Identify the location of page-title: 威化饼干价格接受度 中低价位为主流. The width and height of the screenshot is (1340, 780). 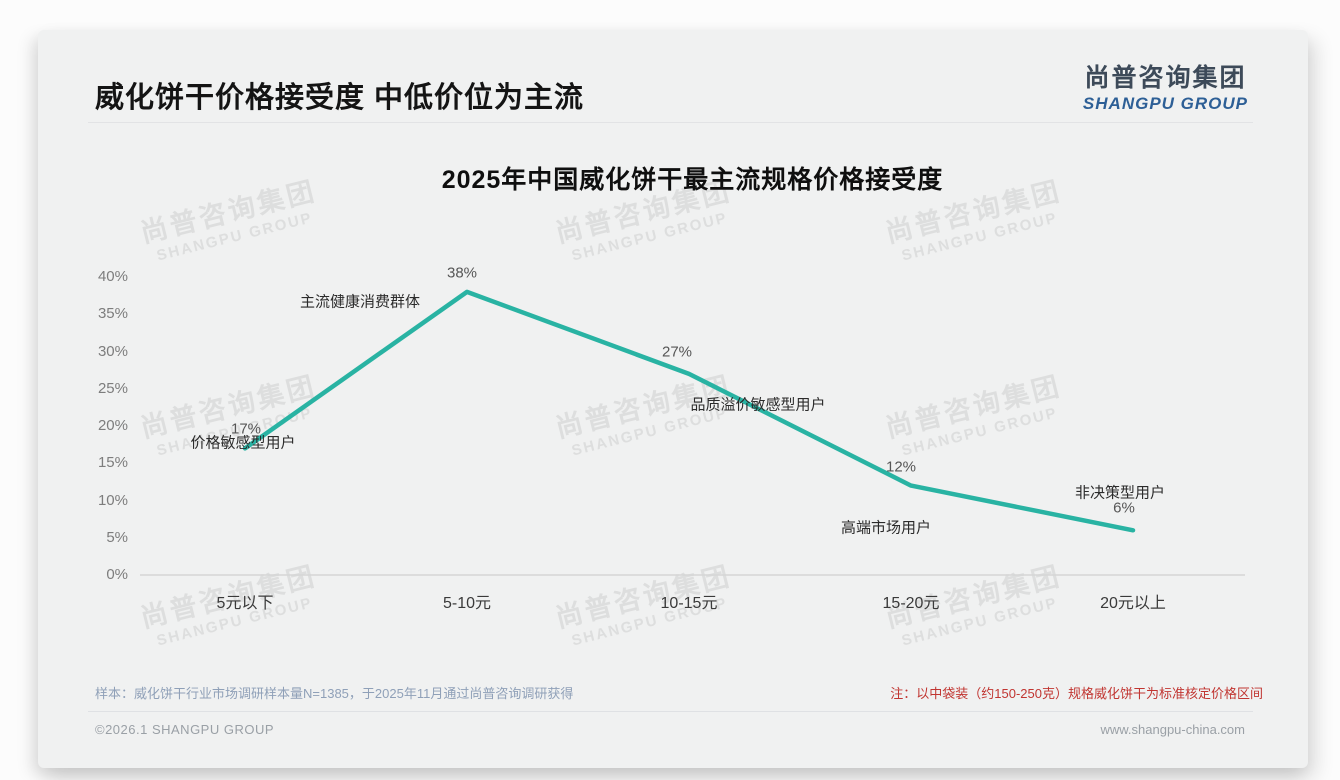
(340, 98).